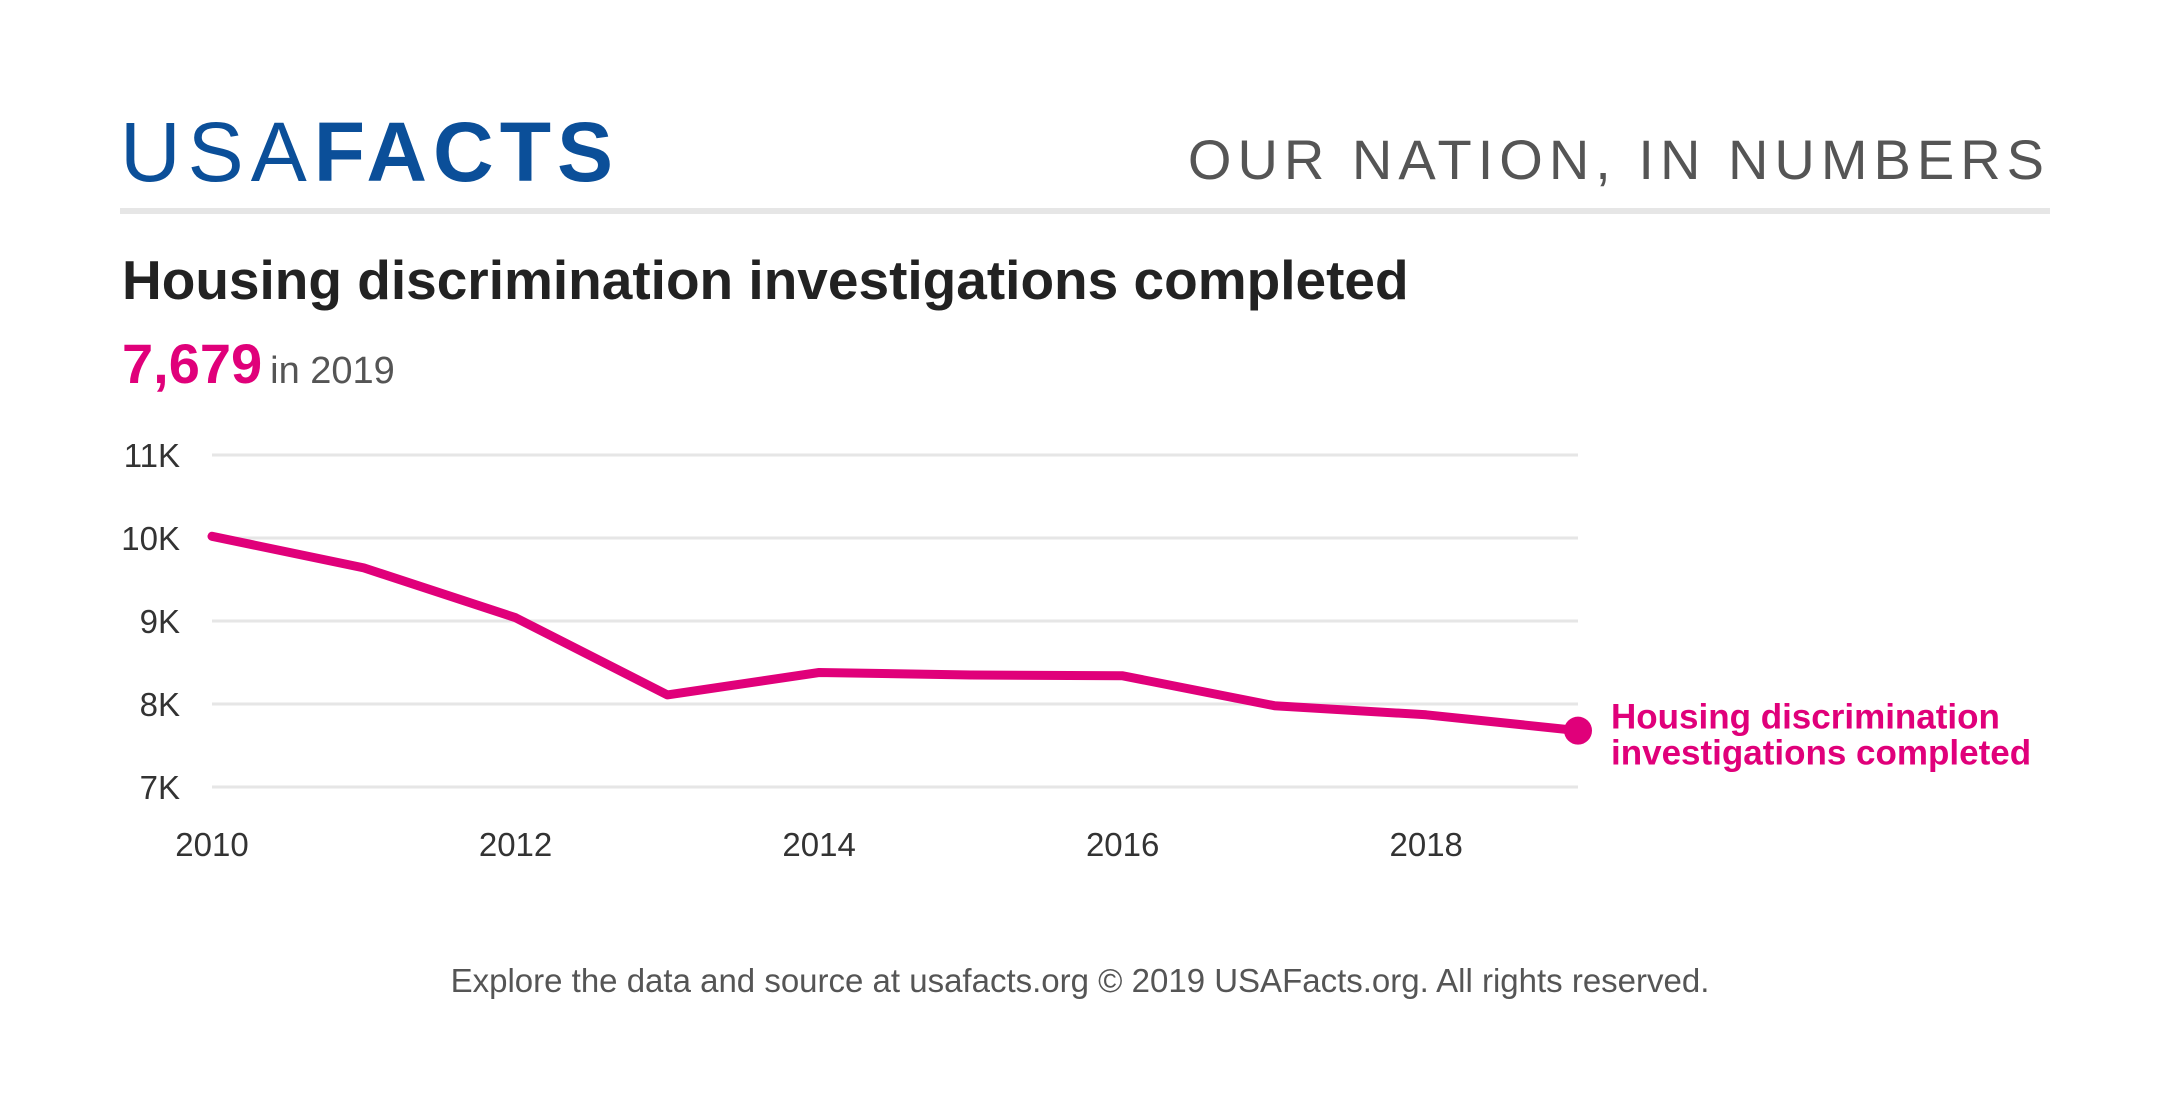 The height and width of the screenshot is (1107, 2160). Describe the element at coordinates (1122, 844) in the screenshot. I see `x-tick-label: 2016` at that location.